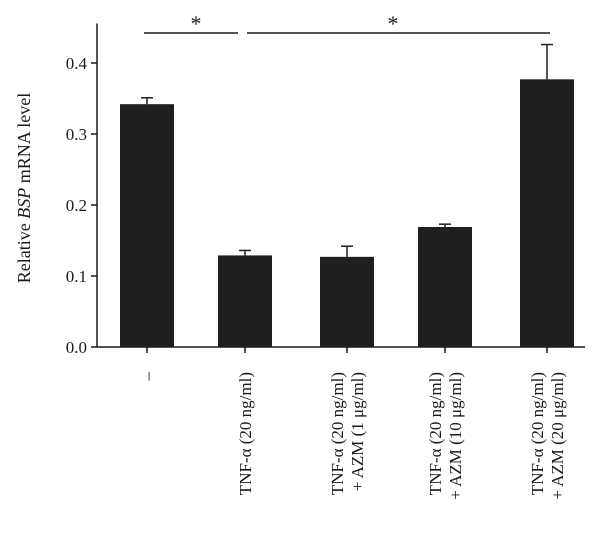 Image resolution: width=600 pixels, height=545 pixels. Describe the element at coordinates (347, 23) in the screenshot. I see `significance-annotations: * *` at that location.